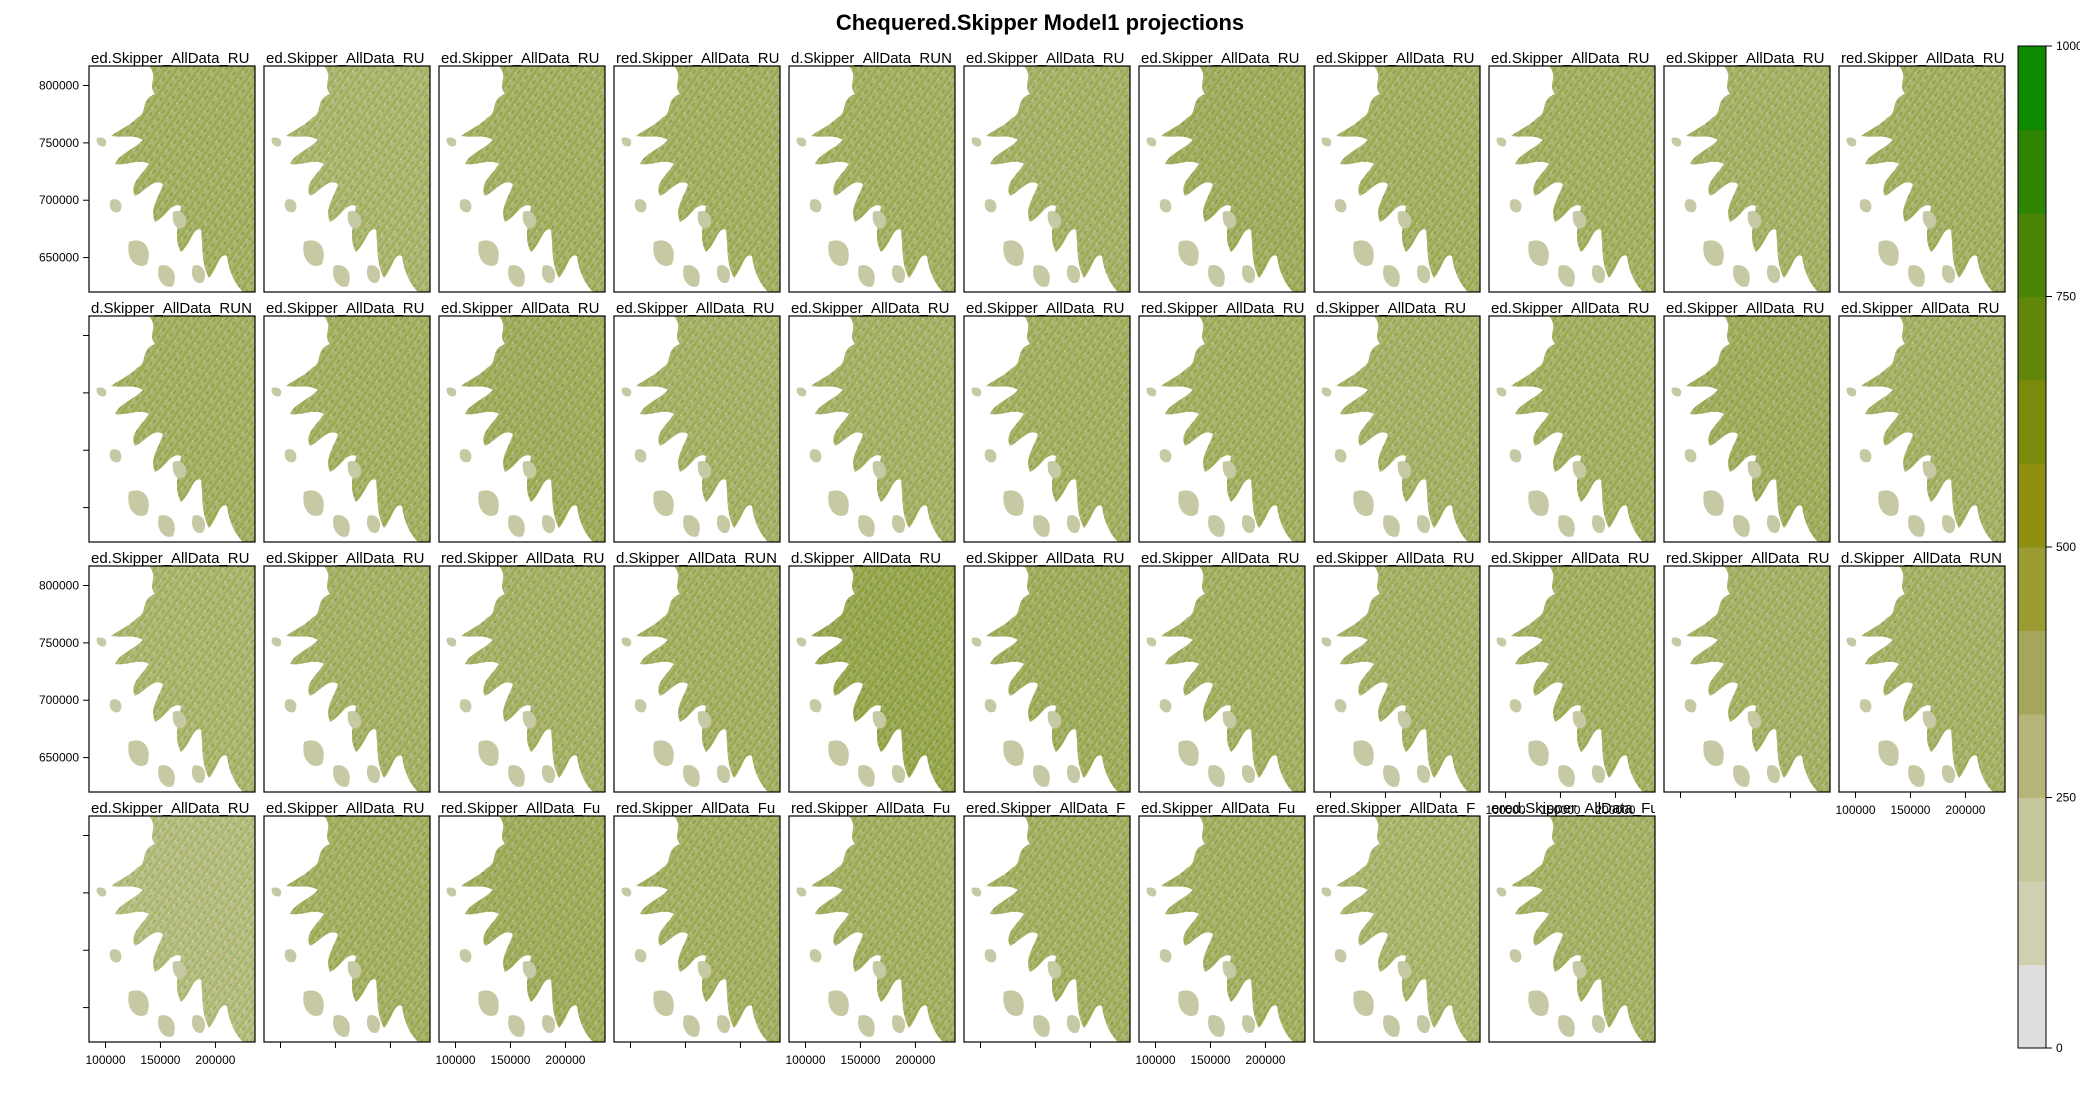 This screenshot has width=2080, height=1115. What do you see at coordinates (1218, 808) in the screenshot?
I see `panel-label-wrap: ed.Skipper_AllData_Fu` at bounding box center [1218, 808].